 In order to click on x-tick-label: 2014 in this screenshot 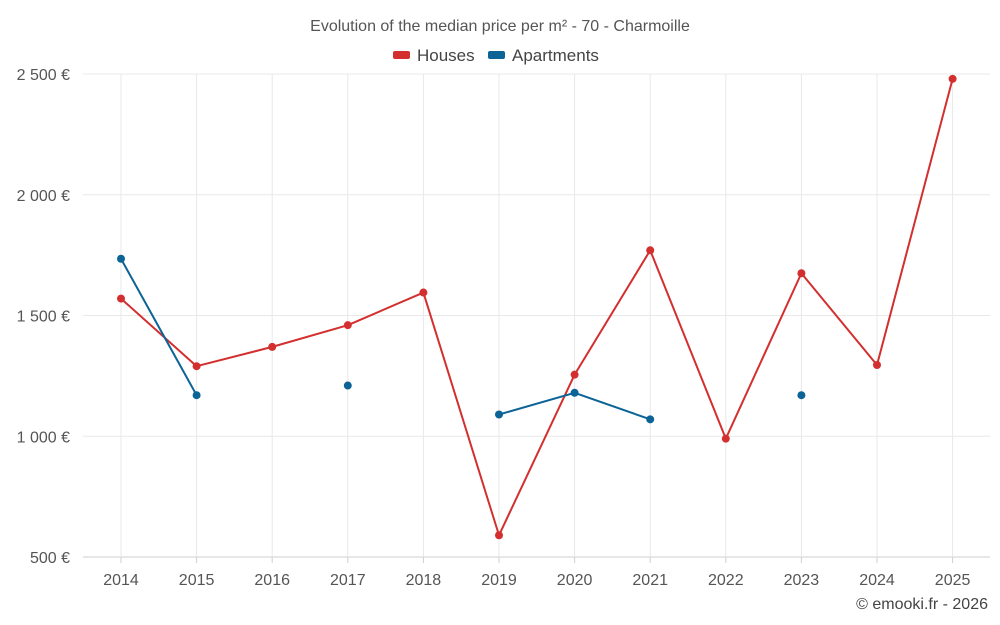, I will do `click(121, 580)`.